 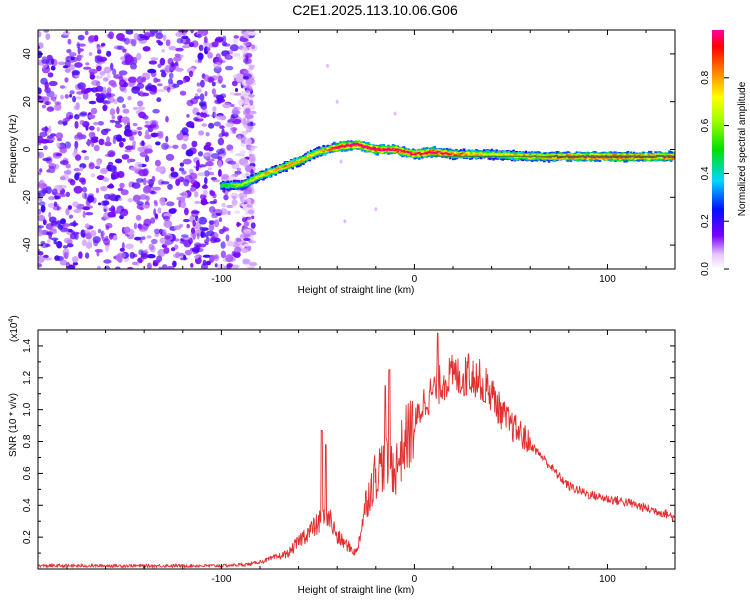 What do you see at coordinates (27, 197) in the screenshot?
I see `y-tick-label: -20` at bounding box center [27, 197].